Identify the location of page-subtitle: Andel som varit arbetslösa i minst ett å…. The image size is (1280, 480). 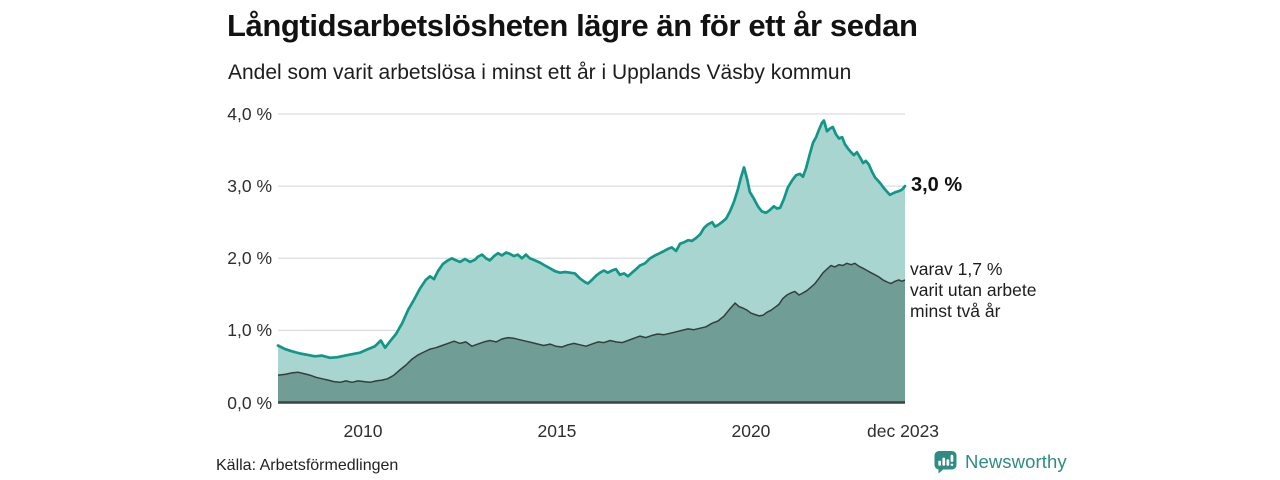
(540, 72).